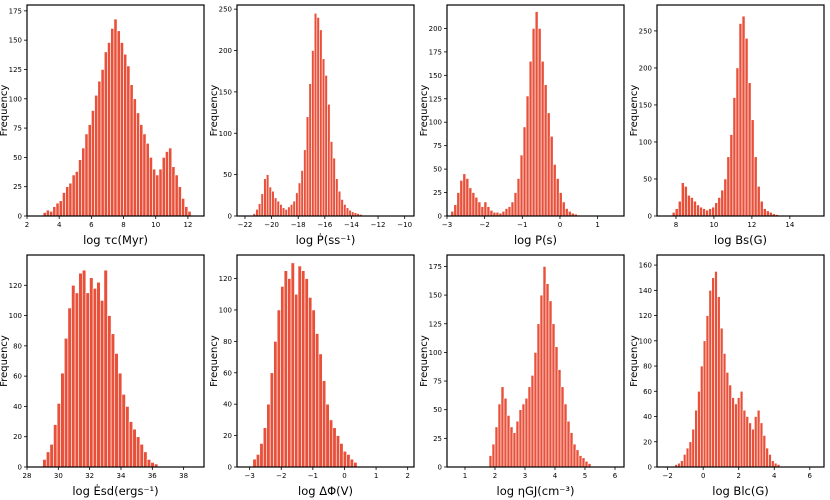  Describe the element at coordinates (183, 476) in the screenshot. I see `x-tick-label: 38` at that location.